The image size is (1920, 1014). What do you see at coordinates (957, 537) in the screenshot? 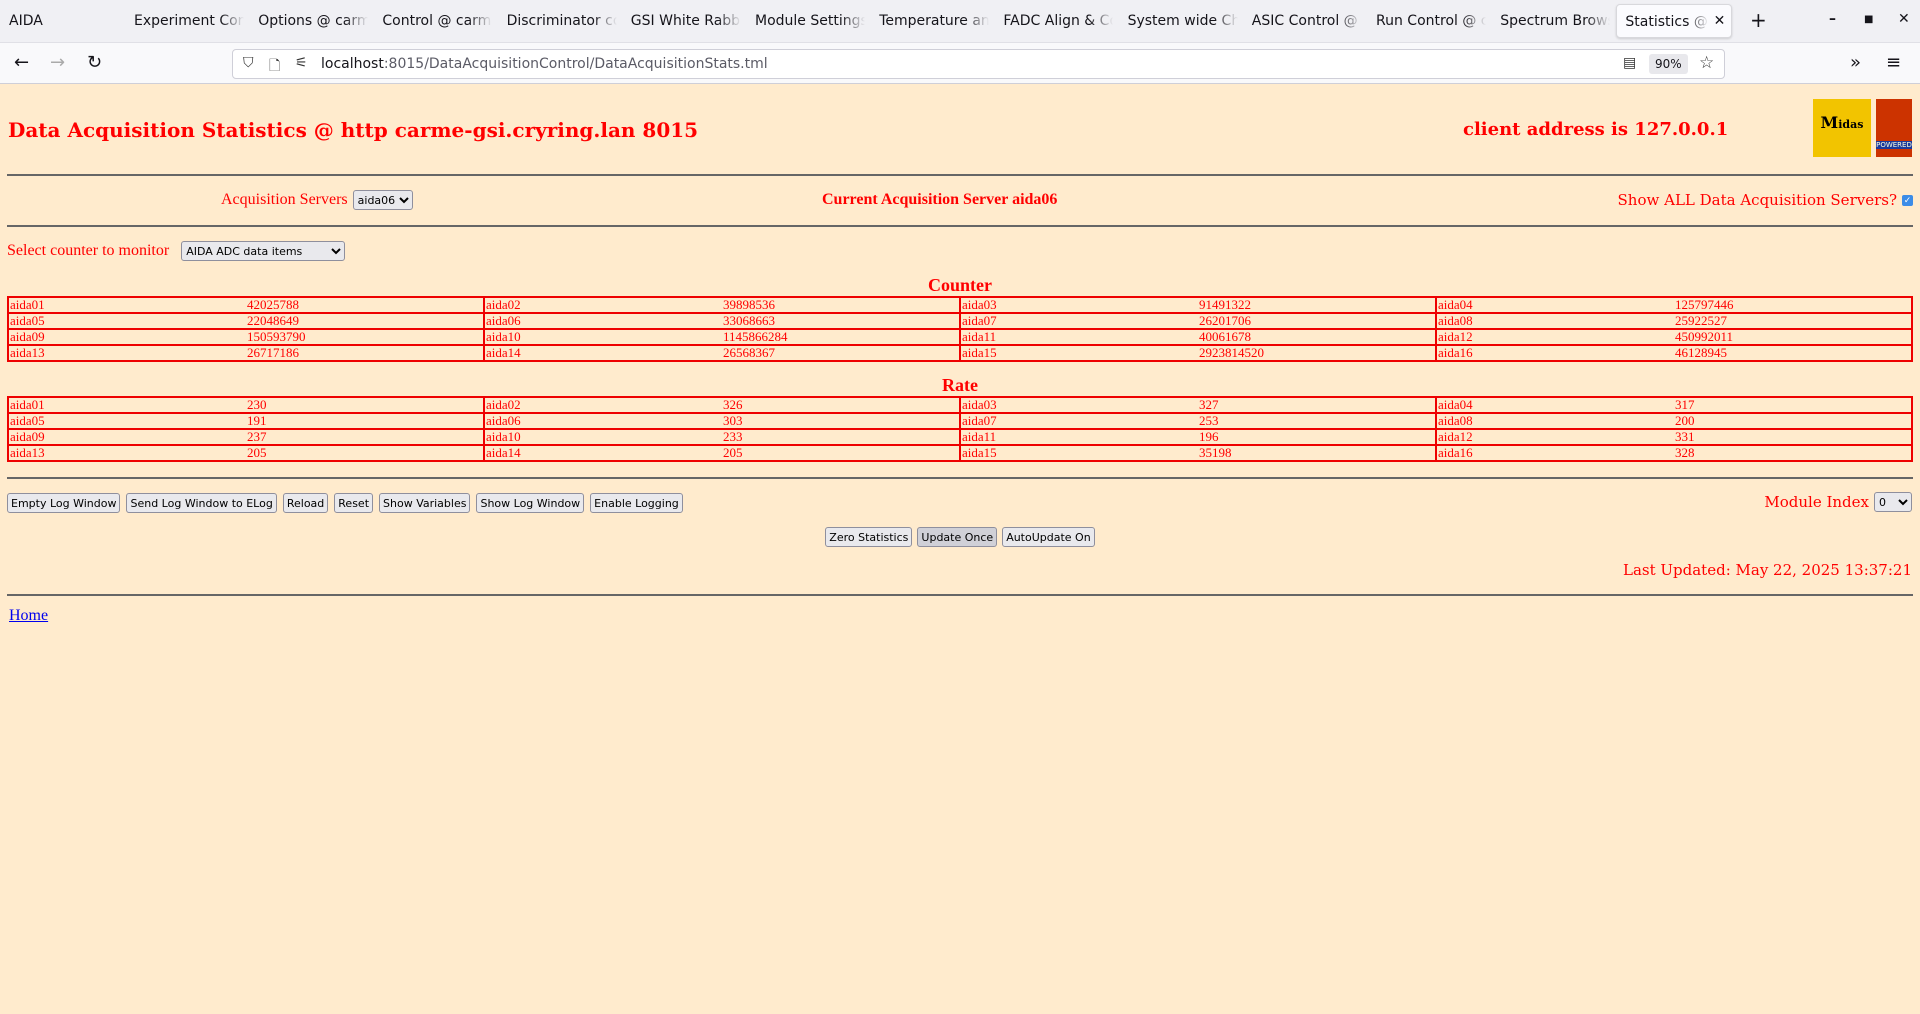
I see `update-once-button: Update Once` at bounding box center [957, 537].